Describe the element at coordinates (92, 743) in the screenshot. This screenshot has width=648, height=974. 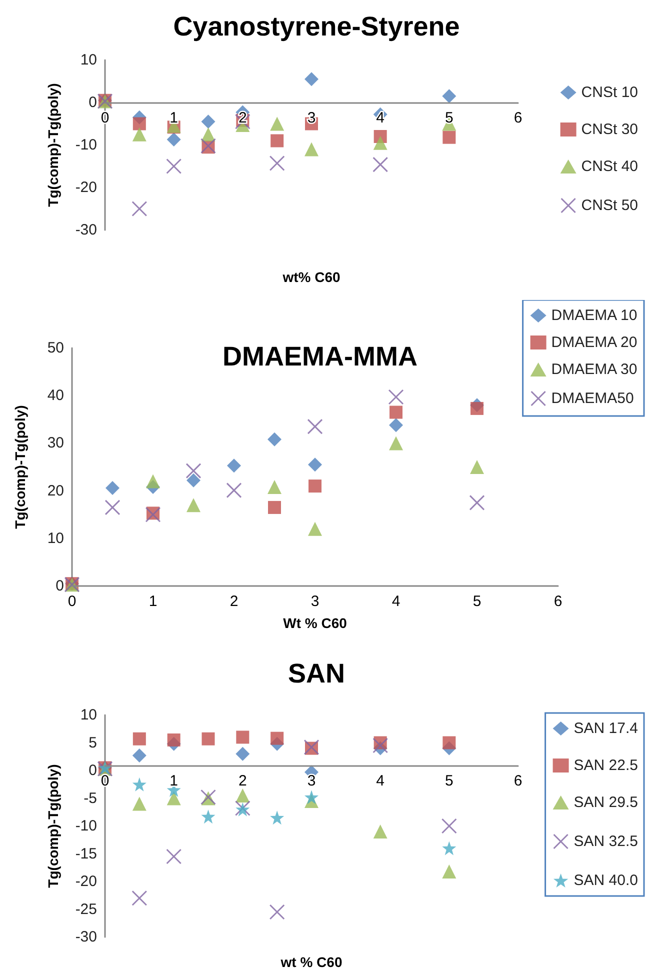
I see `y-tick-label: 5` at that location.